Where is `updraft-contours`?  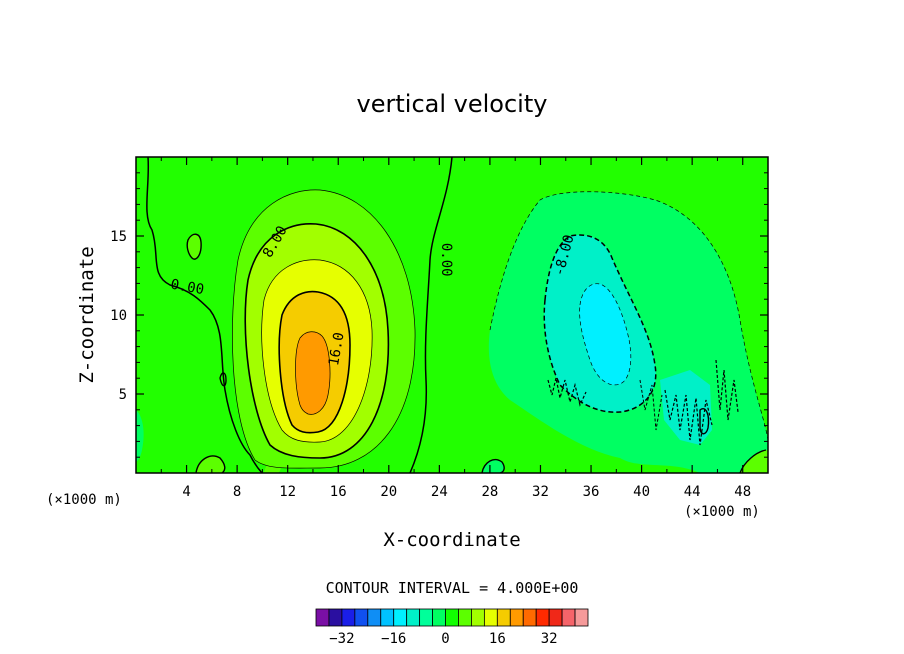
updraft-contours is located at coordinates (324, 329).